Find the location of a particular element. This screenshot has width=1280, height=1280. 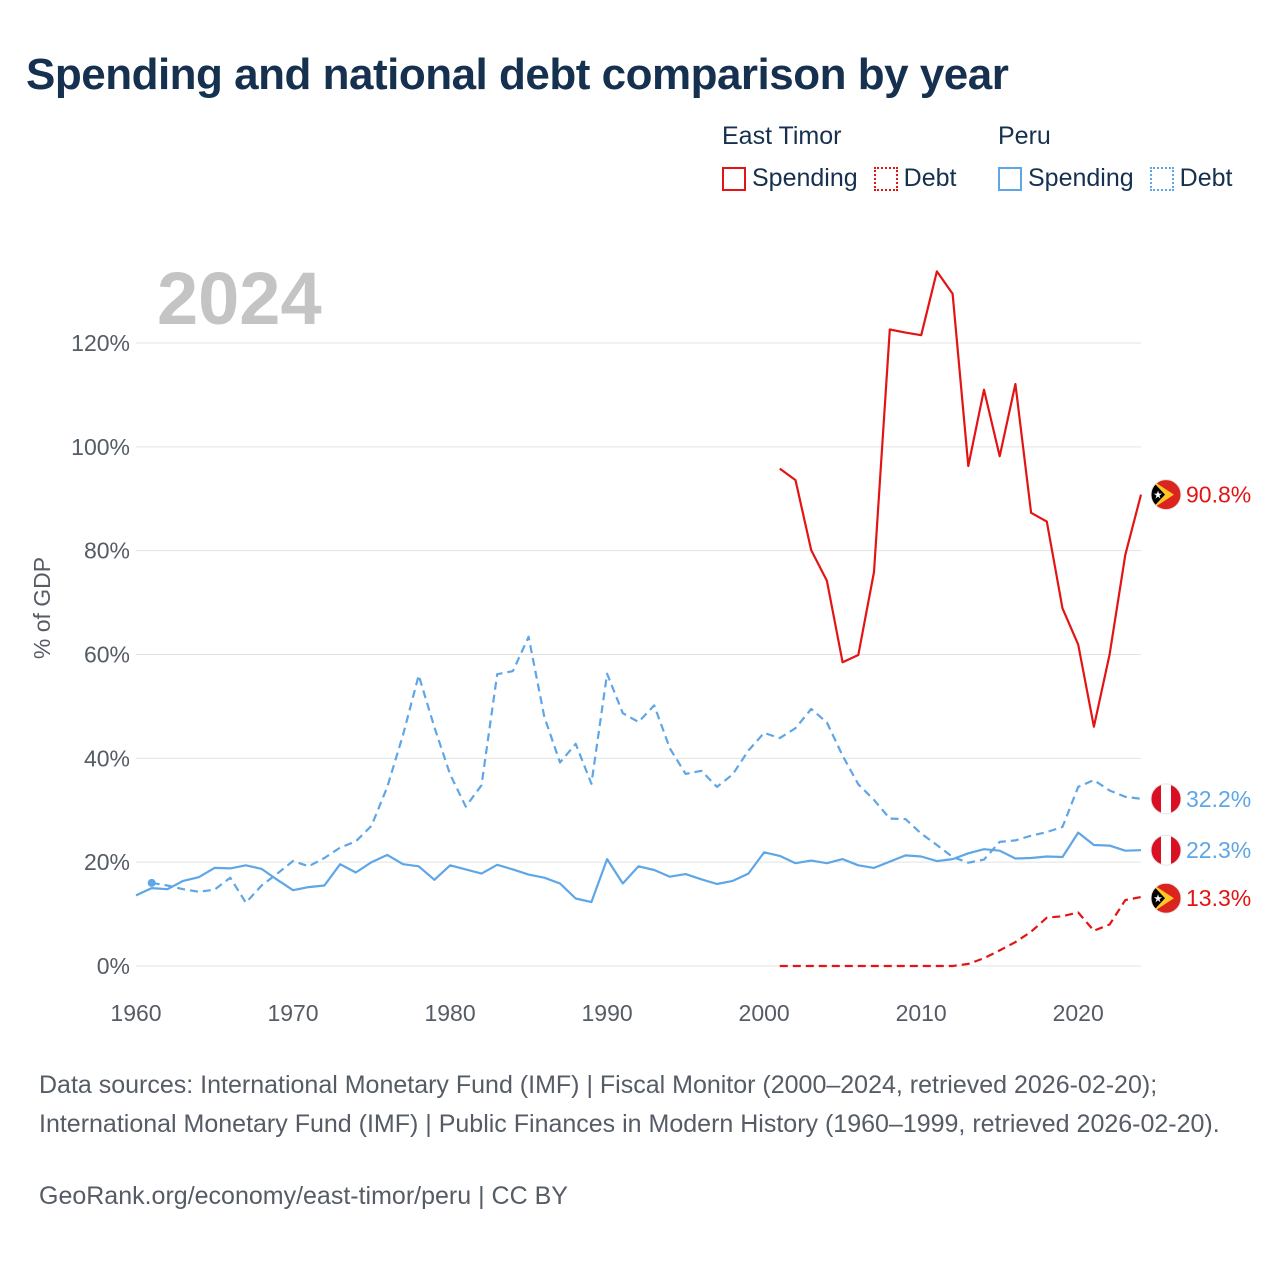

legend-item-peru-spending: Spending is located at coordinates (1066, 178).